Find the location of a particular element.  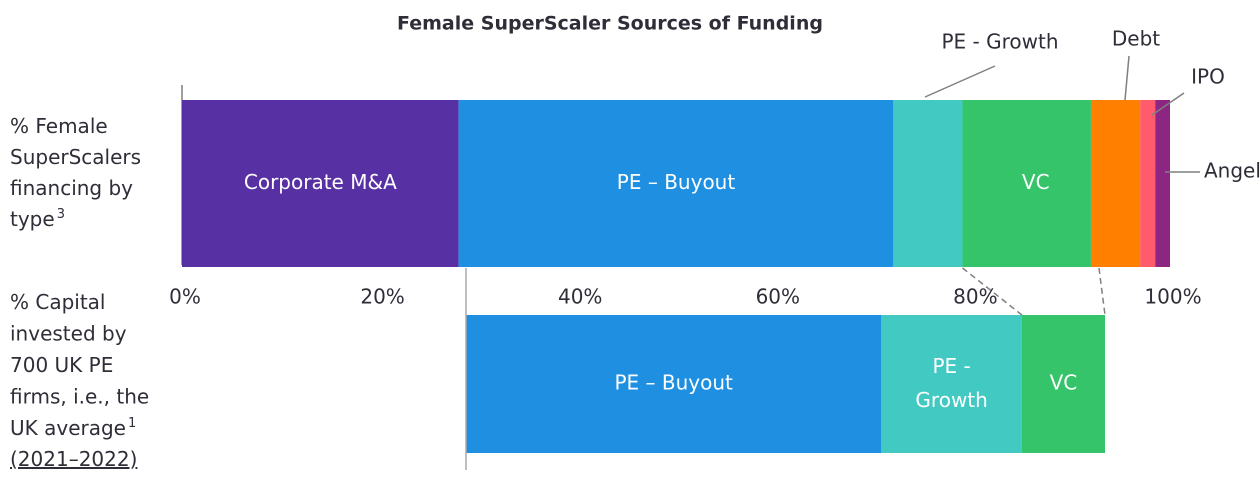

segment-label: PE - Growth is located at coordinates (999, 42).